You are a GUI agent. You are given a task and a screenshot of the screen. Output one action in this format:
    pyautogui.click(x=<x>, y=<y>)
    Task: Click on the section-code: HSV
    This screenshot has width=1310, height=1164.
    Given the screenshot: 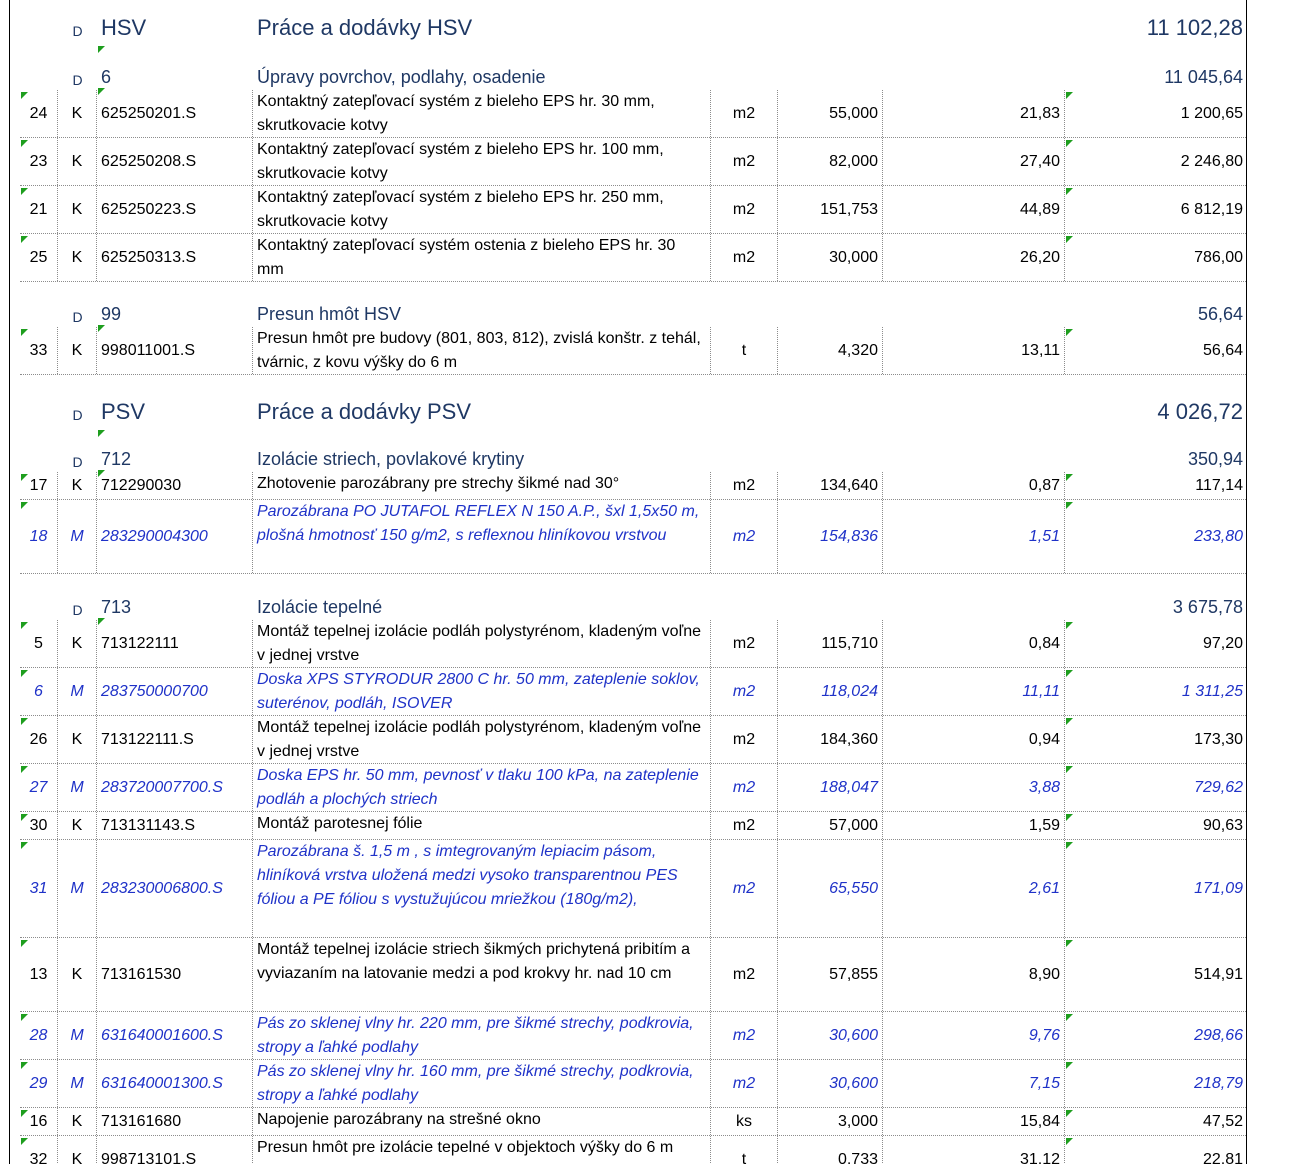 What is the action you would take?
    pyautogui.click(x=124, y=27)
    